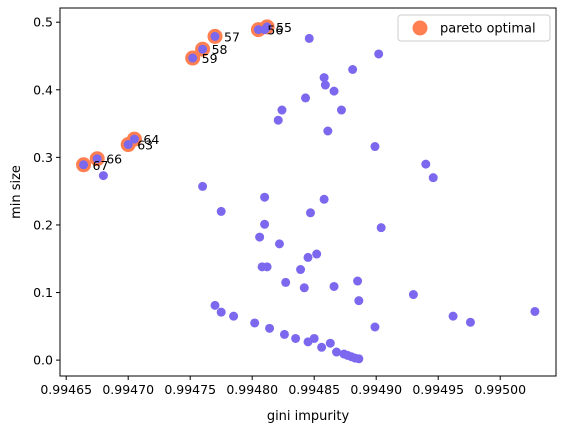 Image resolution: width=567 pixels, height=432 pixels. Describe the element at coordinates (43, 292) in the screenshot. I see `y-tick-label: 0.1` at that location.